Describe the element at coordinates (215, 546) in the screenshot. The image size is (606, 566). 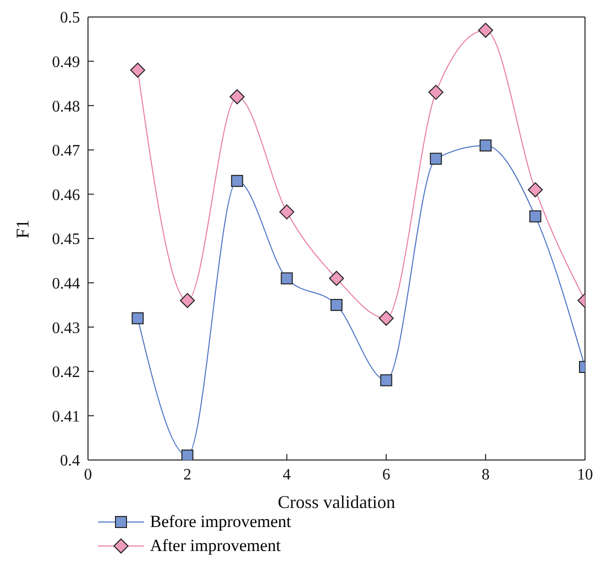
I see `legend-label: After improvement` at that location.